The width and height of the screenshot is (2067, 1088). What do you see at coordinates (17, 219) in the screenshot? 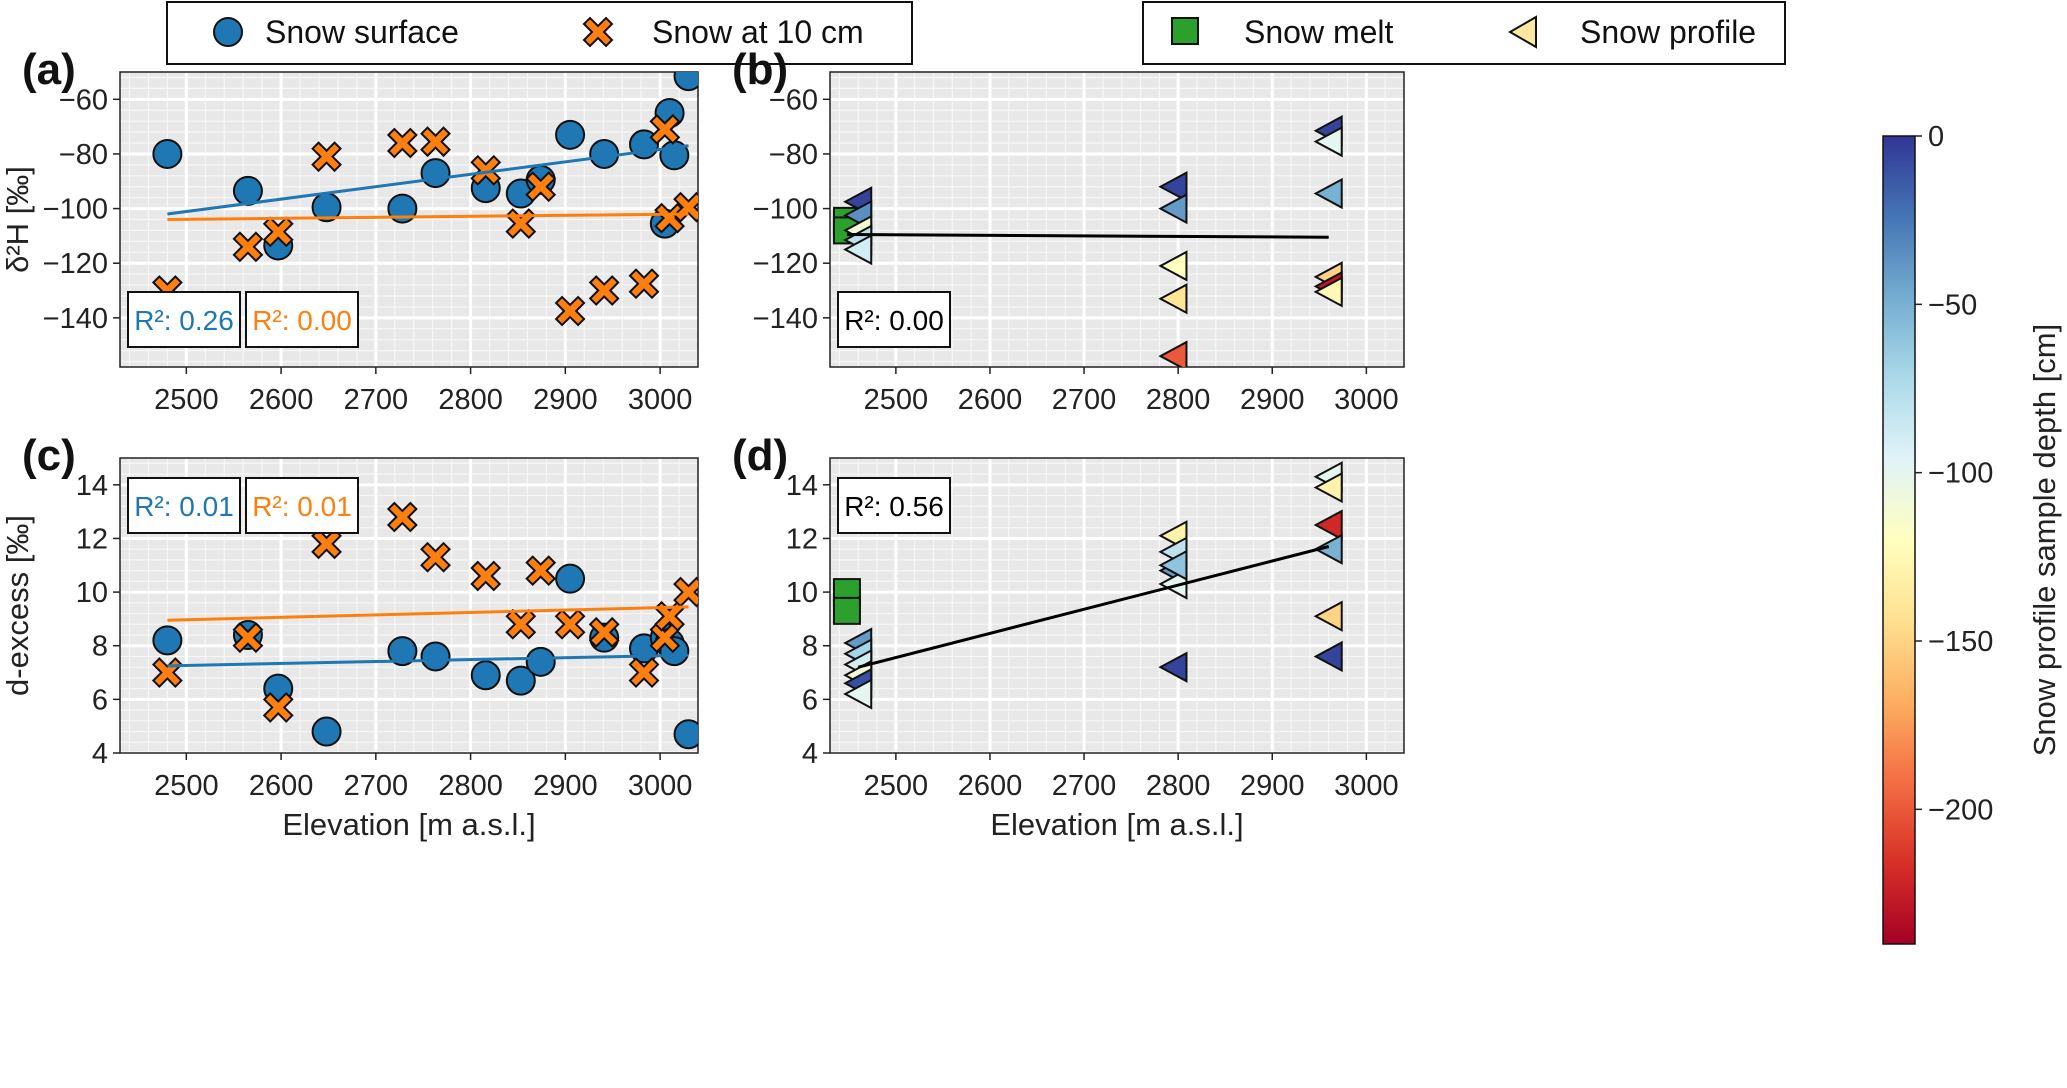
I see `y-axis-label: δ²H [‰]` at bounding box center [17, 219].